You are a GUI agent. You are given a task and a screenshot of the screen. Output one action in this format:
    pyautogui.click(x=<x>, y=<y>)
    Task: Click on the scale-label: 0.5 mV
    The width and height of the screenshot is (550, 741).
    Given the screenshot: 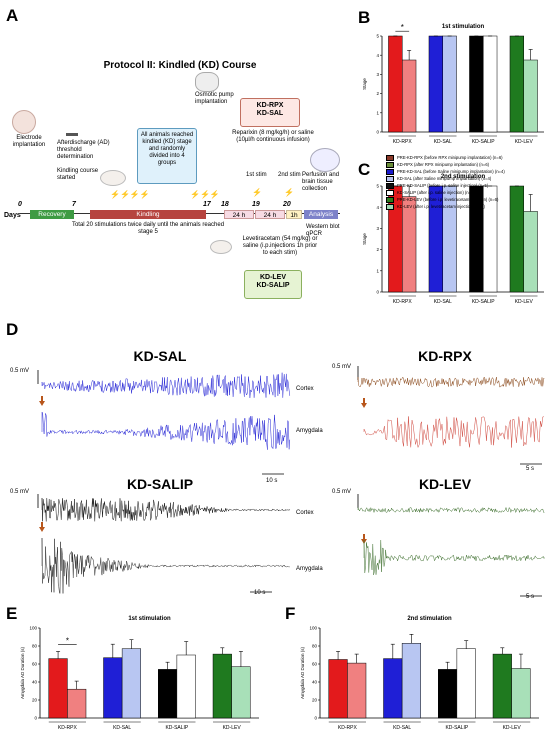 What is the action you would take?
    pyautogui.click(x=20, y=492)
    